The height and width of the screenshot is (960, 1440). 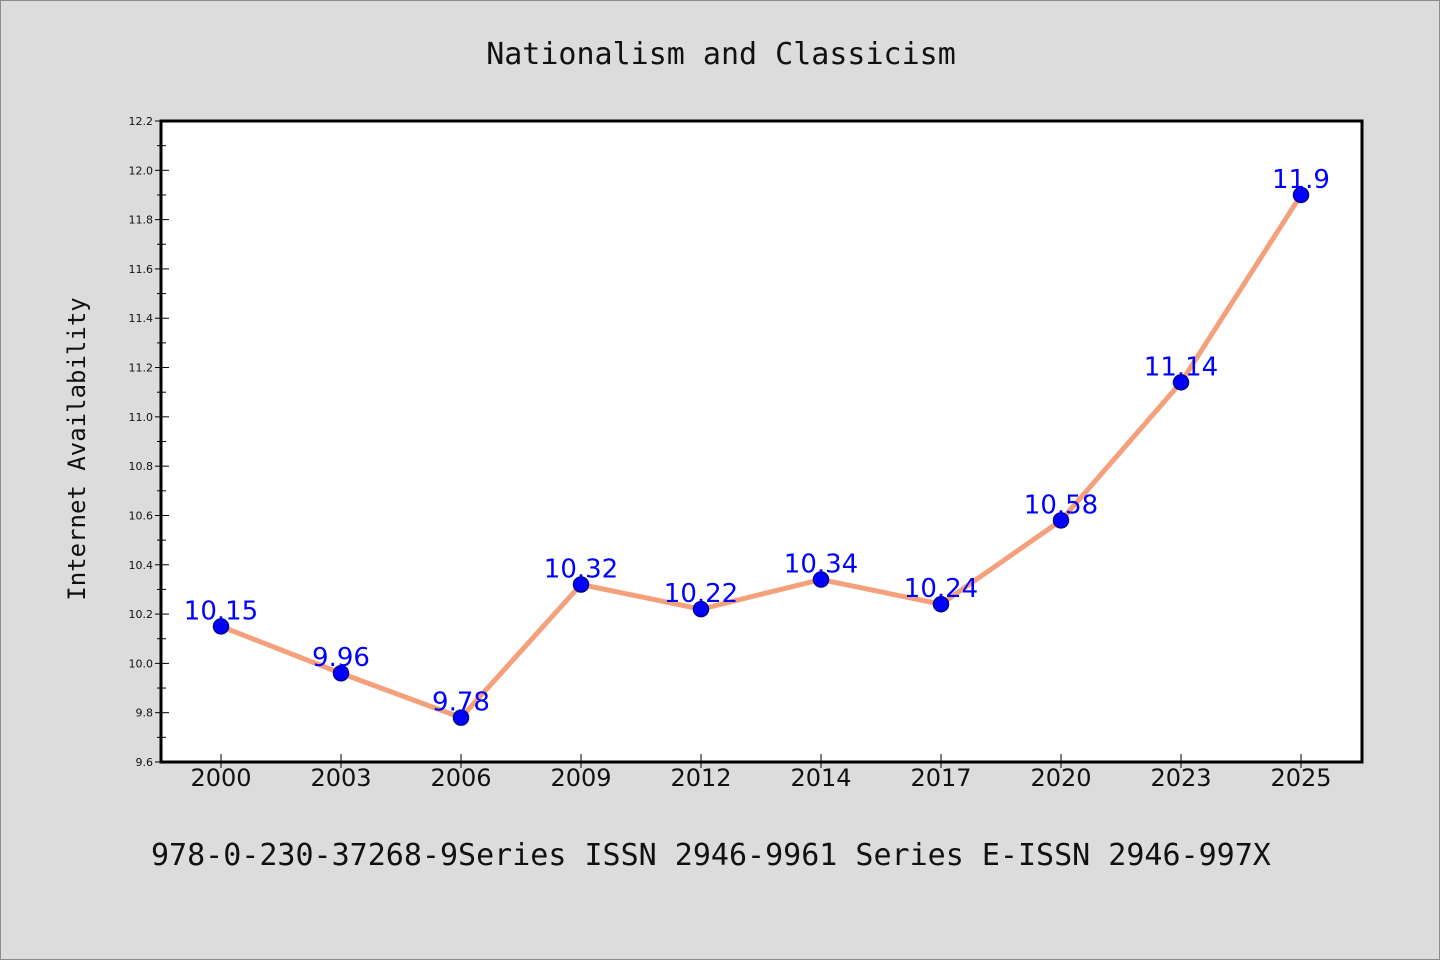 I want to click on y-tick-label: 12.2, so click(x=141, y=121).